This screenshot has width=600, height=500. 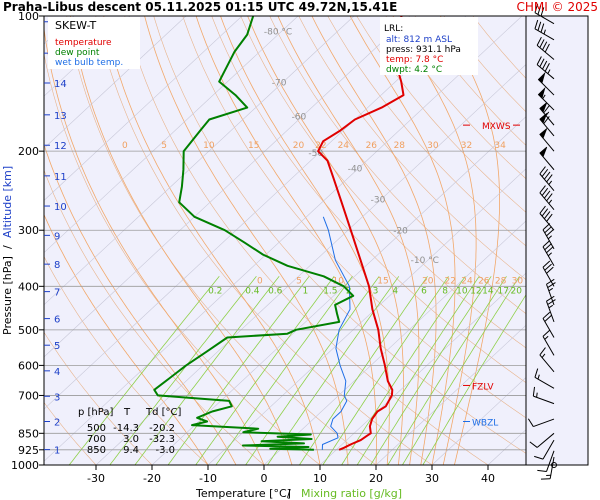 What do you see at coordinates (94, 43) in the screenshot?
I see `legend-background` at bounding box center [94, 43].